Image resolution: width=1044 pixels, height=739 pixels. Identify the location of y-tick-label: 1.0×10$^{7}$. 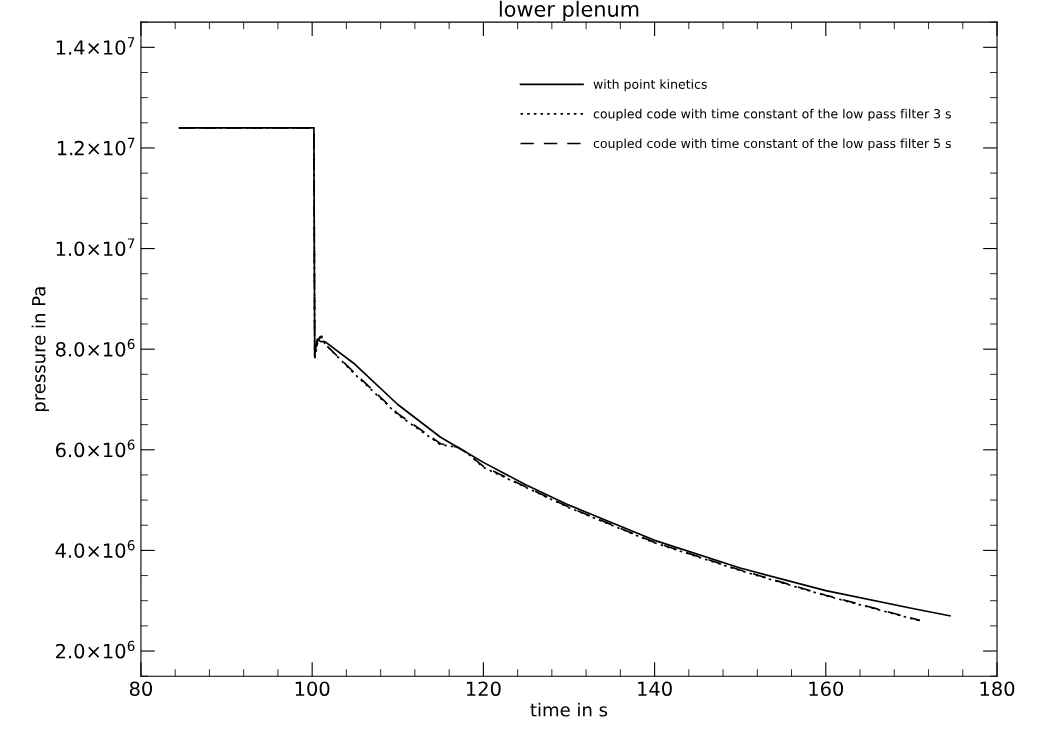
(95, 247).